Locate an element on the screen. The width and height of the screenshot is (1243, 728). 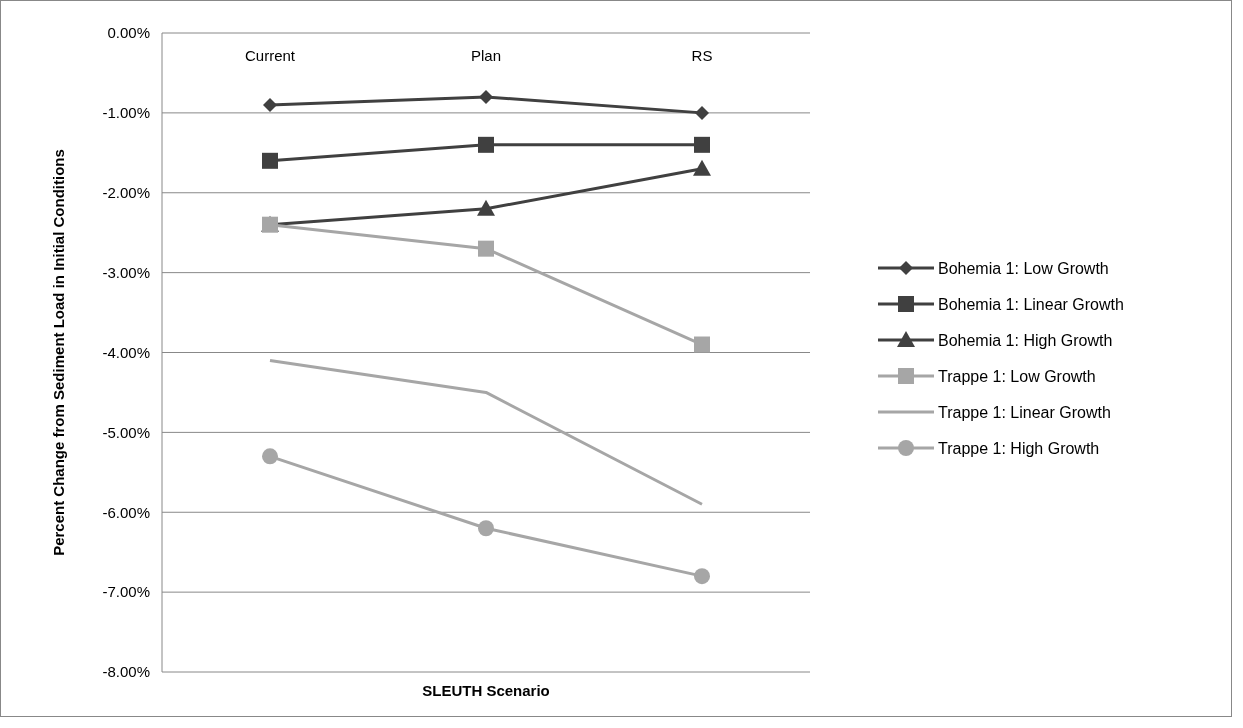
legend-label: Bohemia 1: High Growth is located at coordinates (1025, 340).